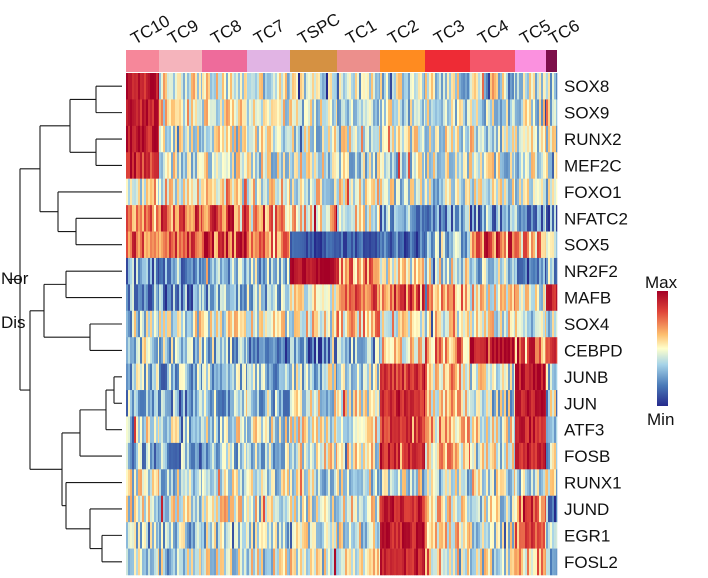  What do you see at coordinates (360, 298) in the screenshot?
I see `cell-mafb-tc1` at bounding box center [360, 298].